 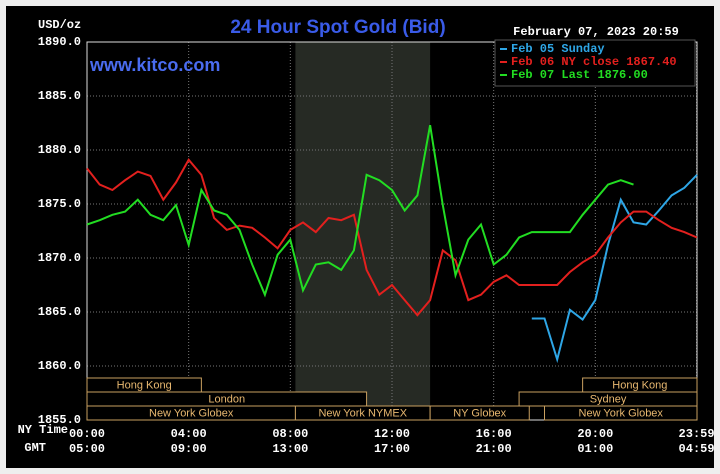 What do you see at coordinates (226, 399) in the screenshot?
I see `session-label: London` at bounding box center [226, 399].